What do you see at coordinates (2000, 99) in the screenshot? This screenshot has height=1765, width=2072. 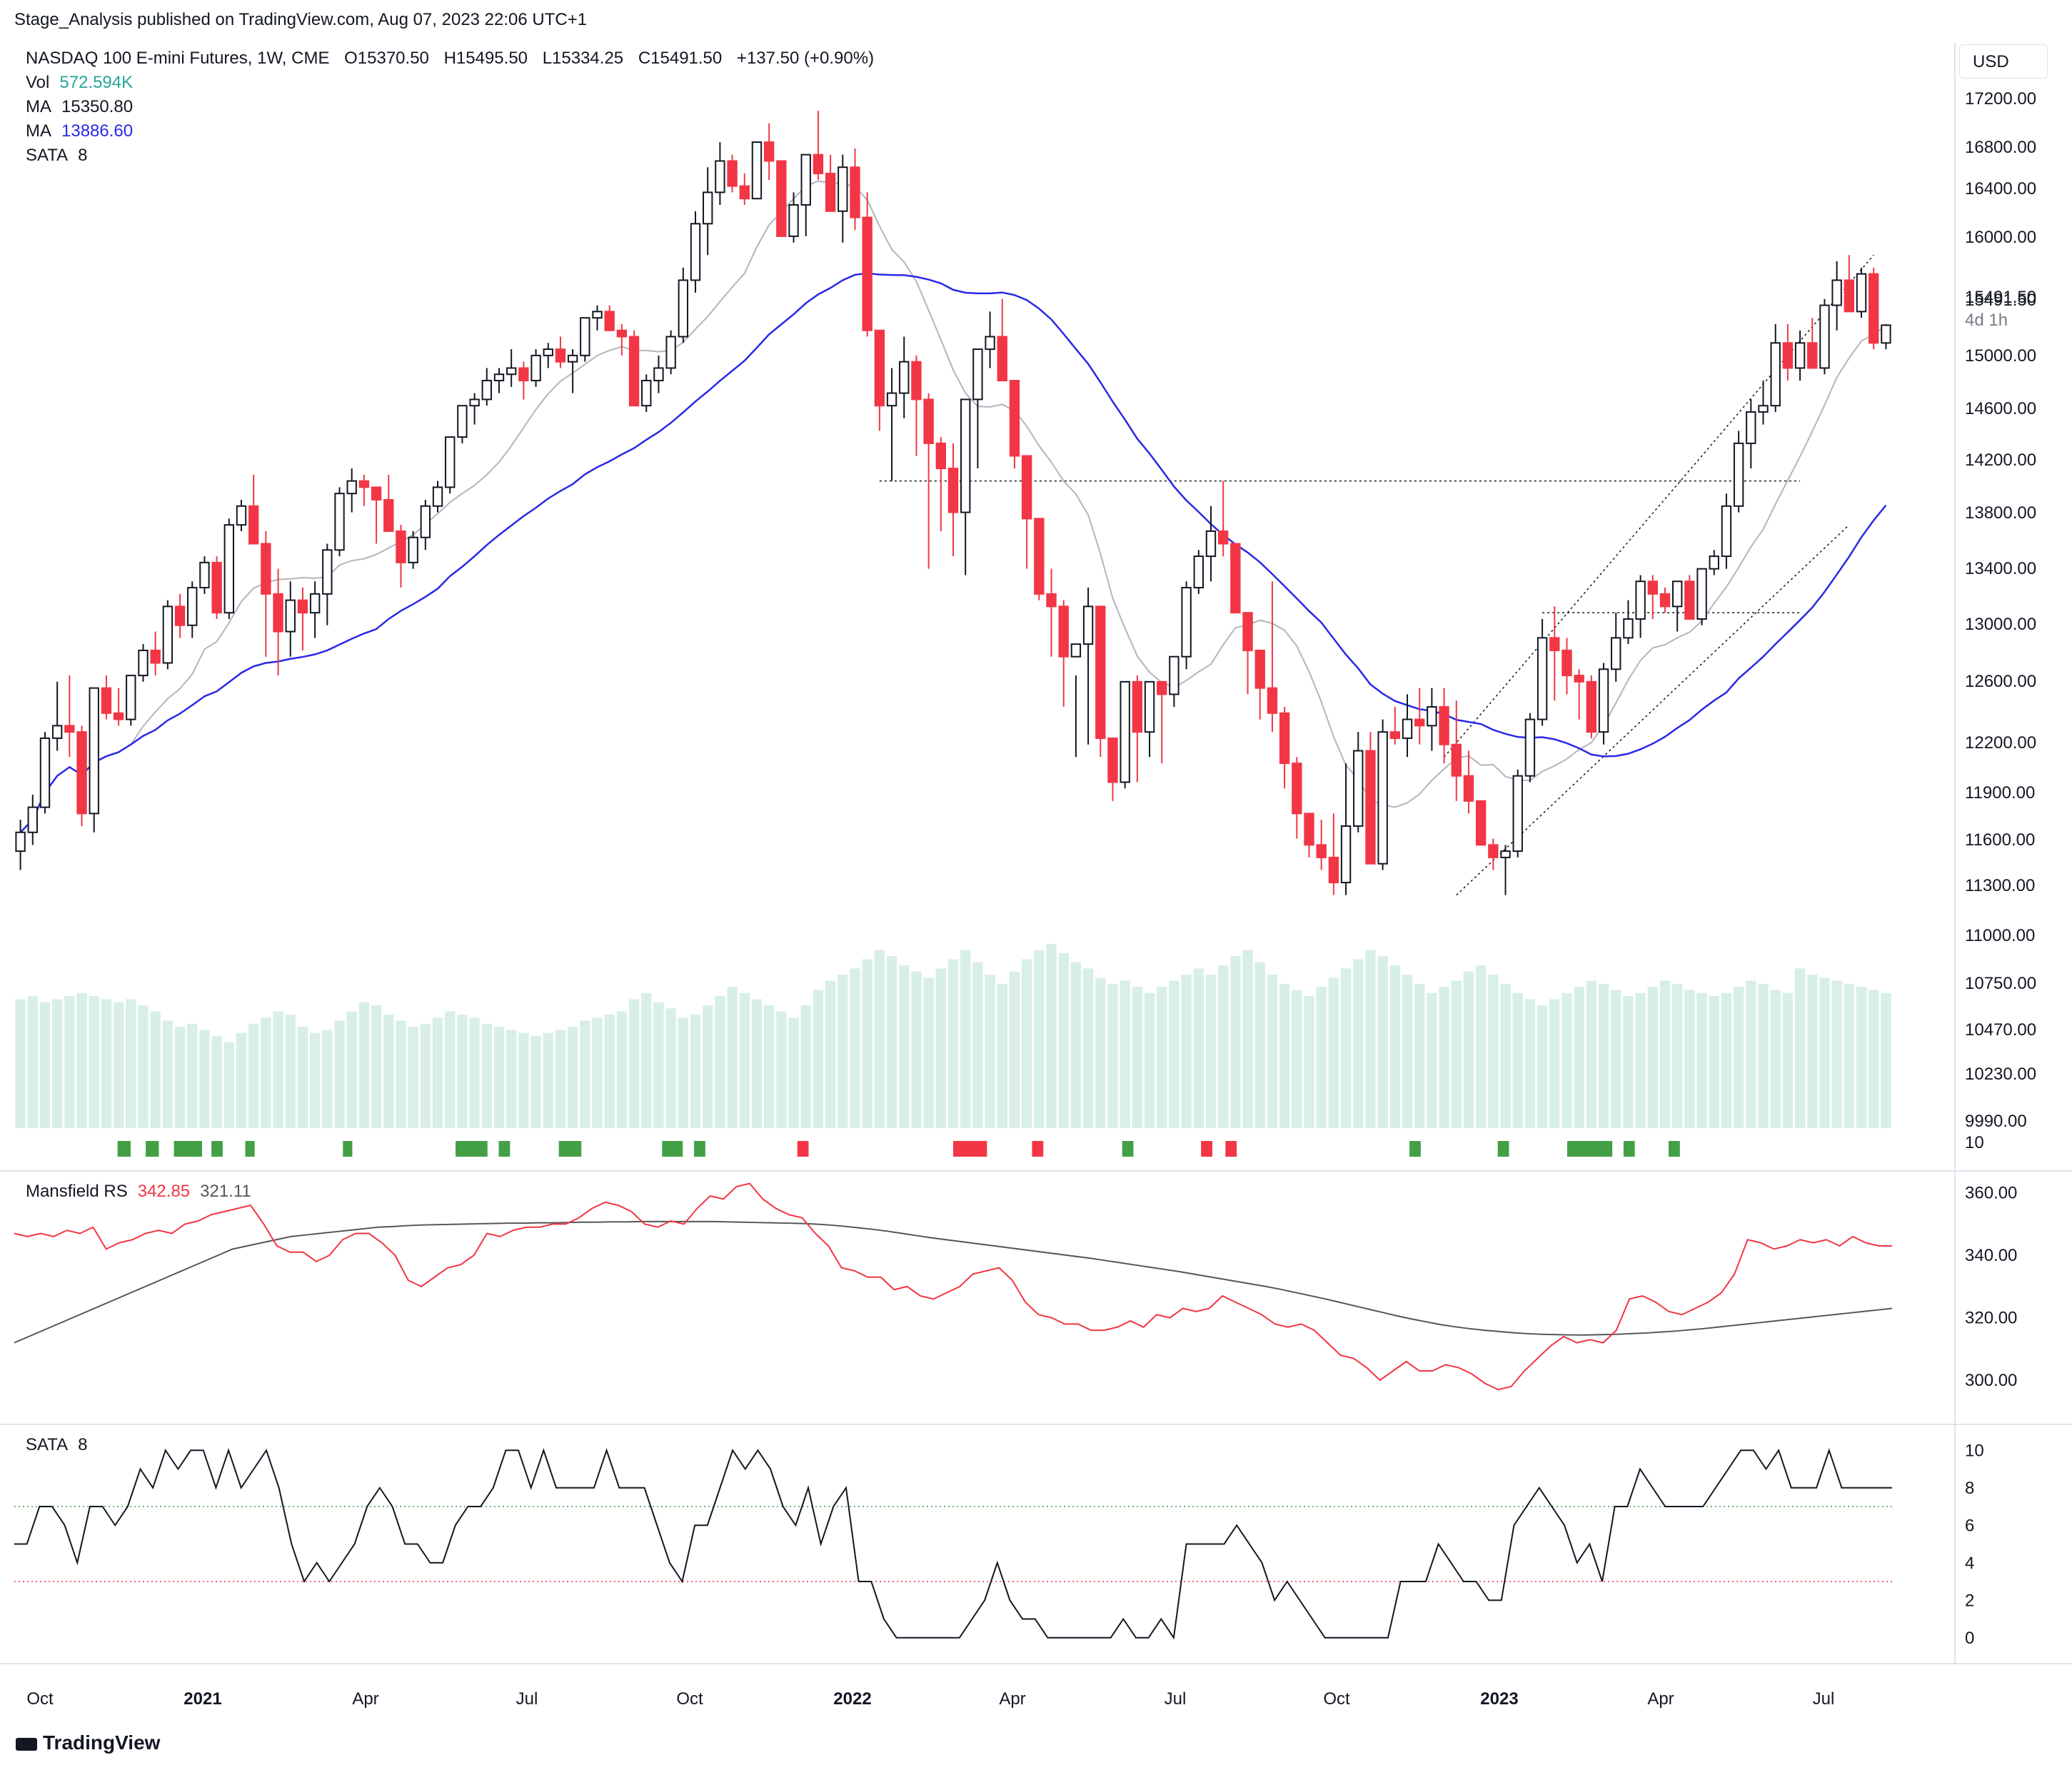 I see `price-tick-label: 17200.00` at bounding box center [2000, 99].